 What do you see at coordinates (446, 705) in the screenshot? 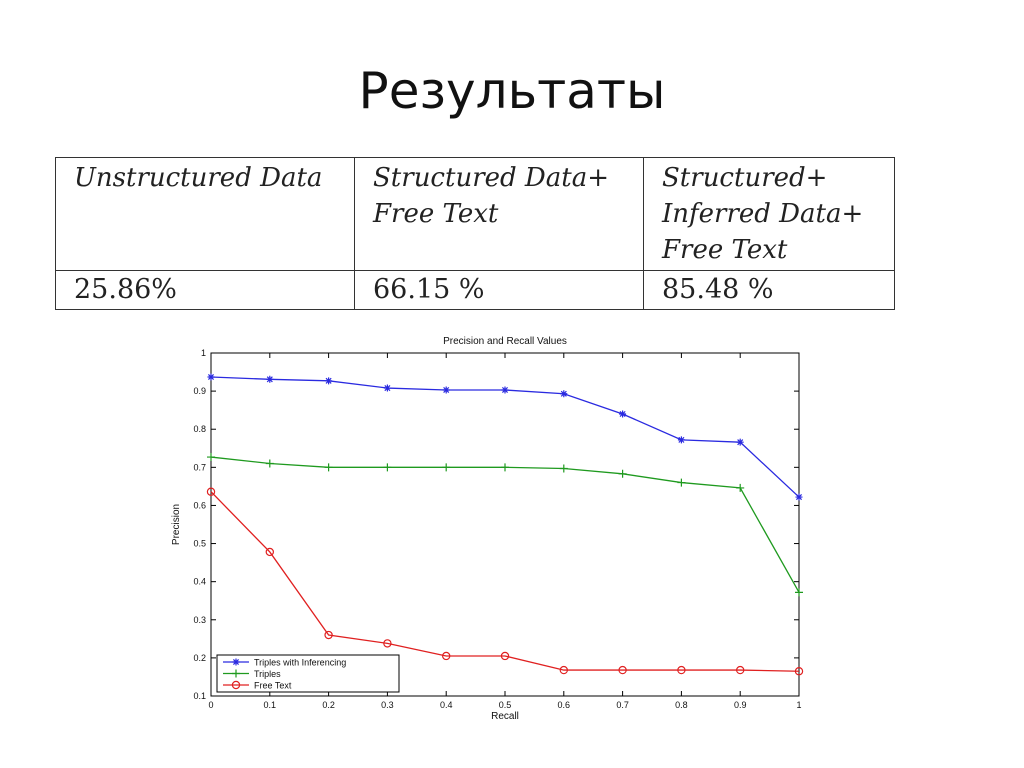
I see `x-tick-label: 0.4` at bounding box center [446, 705].